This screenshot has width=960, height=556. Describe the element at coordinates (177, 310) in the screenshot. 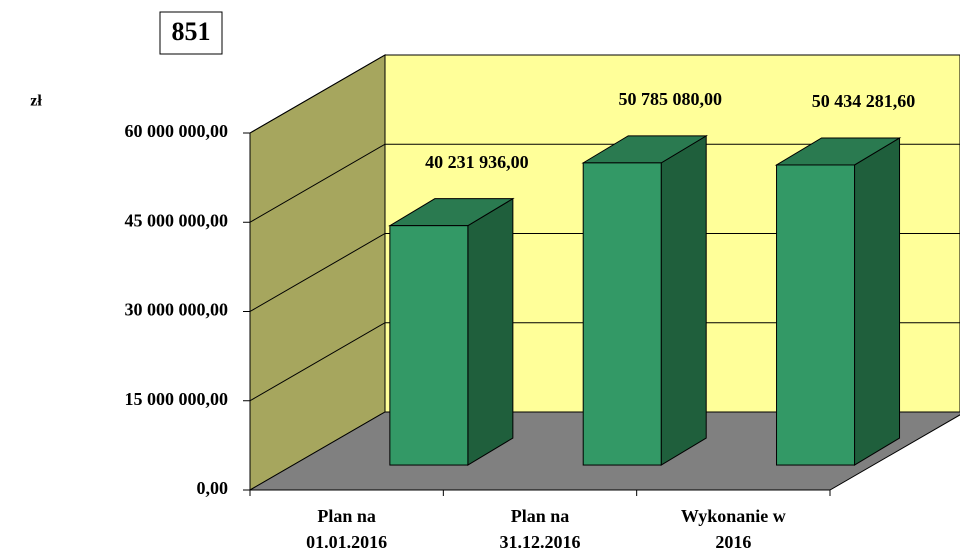

I see `y-tick-label: 30 000 000,00` at that location.